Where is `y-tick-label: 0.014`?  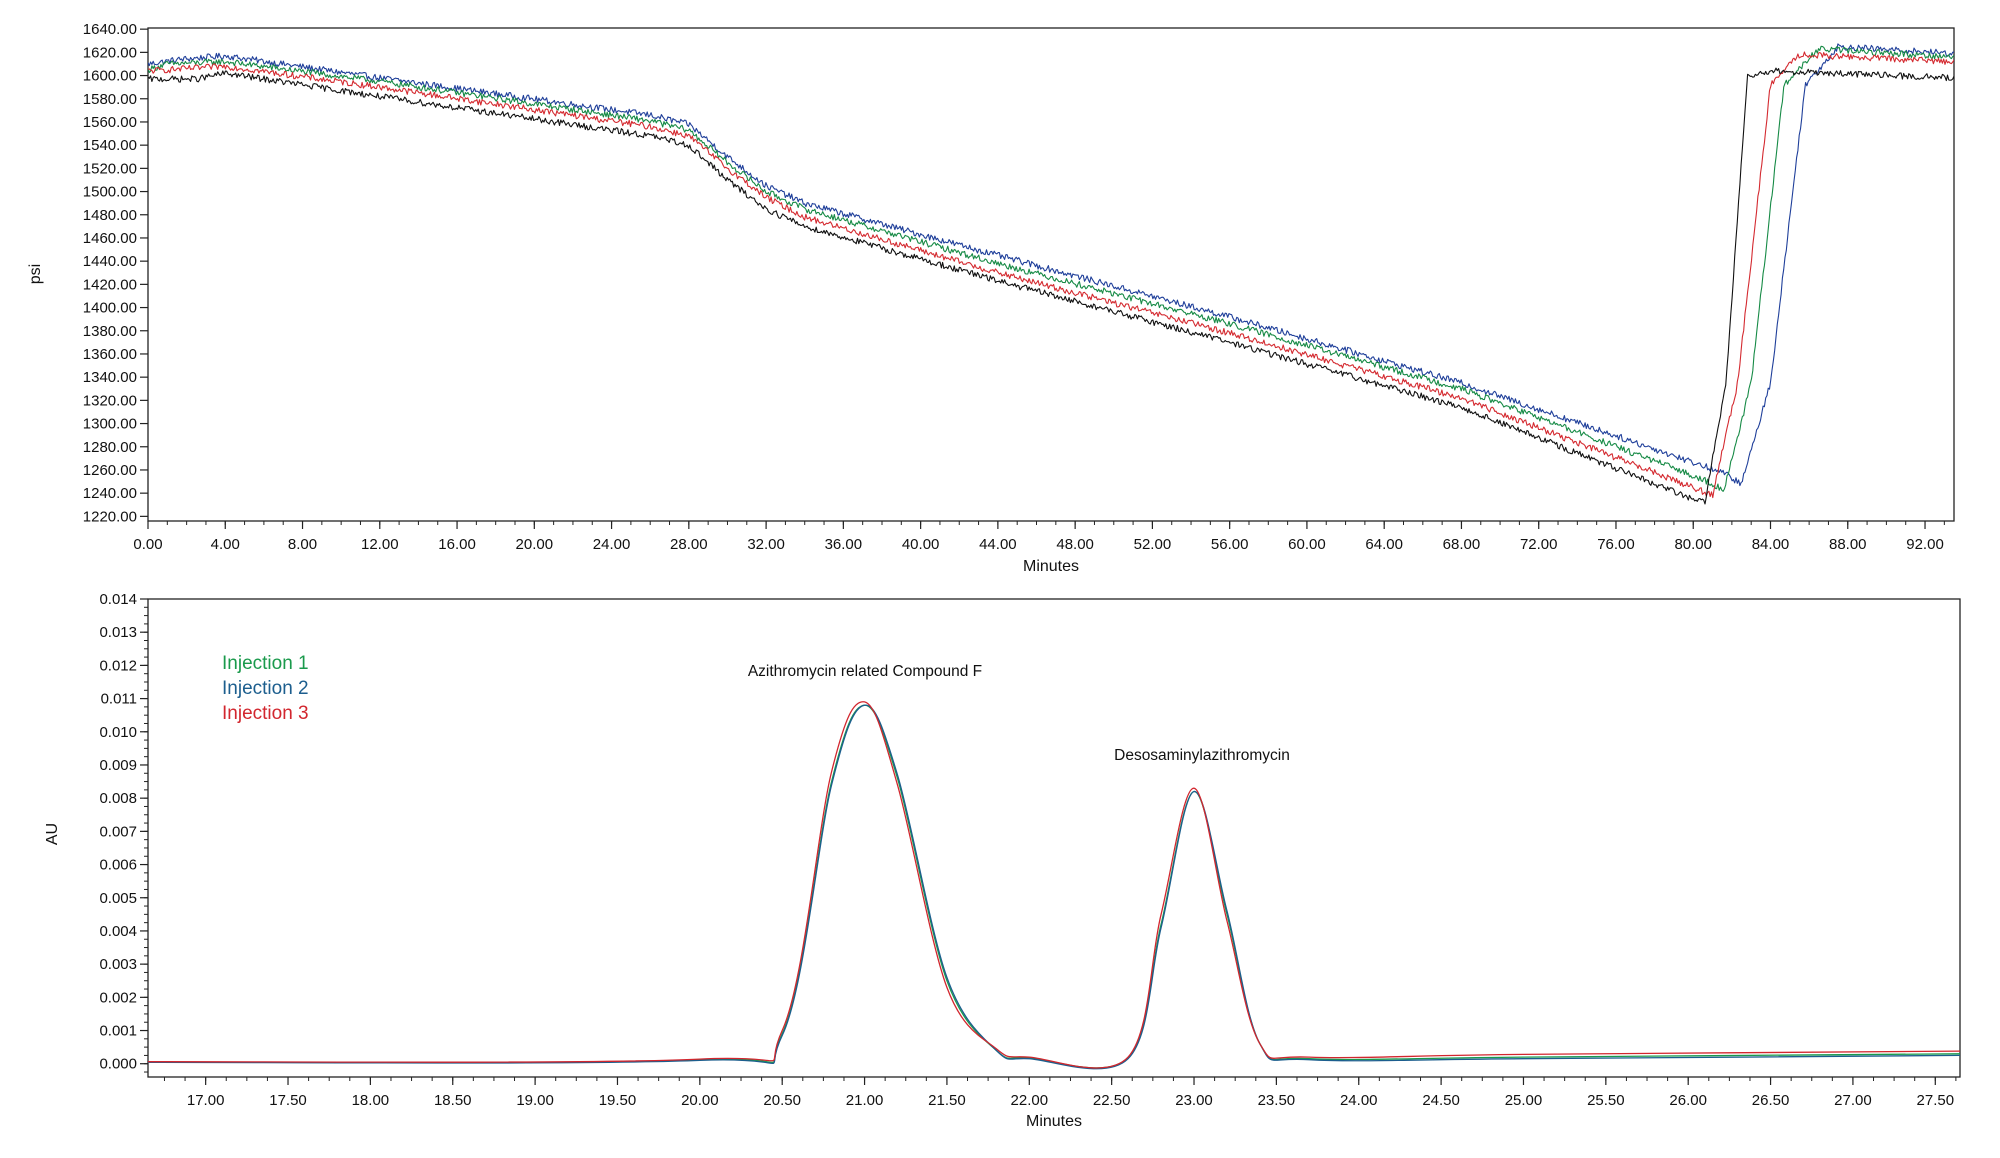 y-tick-label: 0.014 is located at coordinates (118, 599).